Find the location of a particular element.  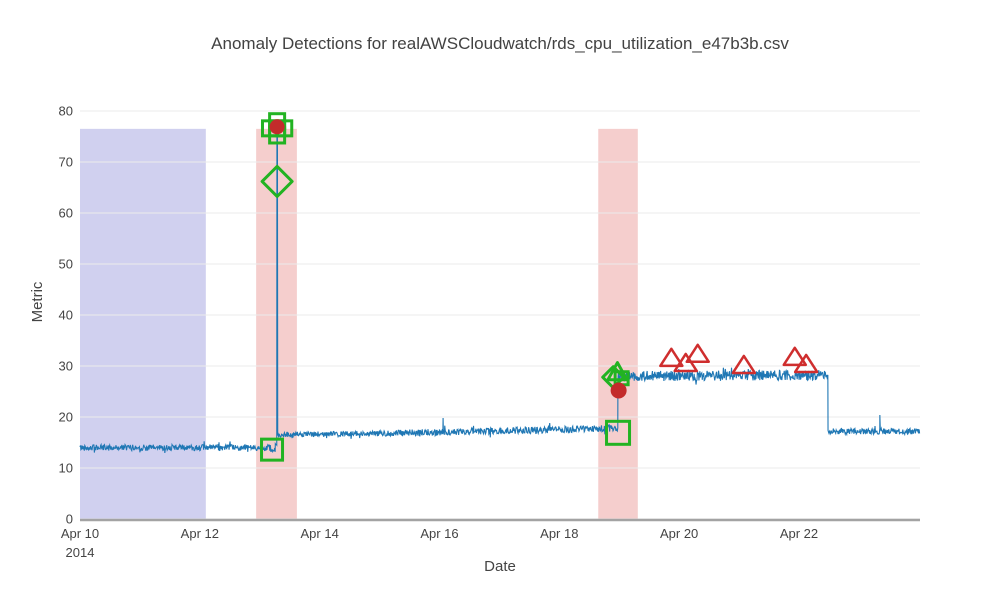

y-tick-label: 0 is located at coordinates (69, 519).